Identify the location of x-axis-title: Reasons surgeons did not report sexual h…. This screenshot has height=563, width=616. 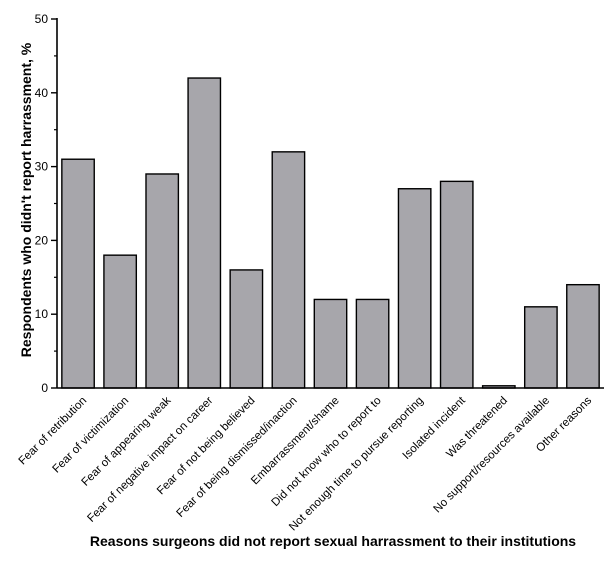
(333, 541).